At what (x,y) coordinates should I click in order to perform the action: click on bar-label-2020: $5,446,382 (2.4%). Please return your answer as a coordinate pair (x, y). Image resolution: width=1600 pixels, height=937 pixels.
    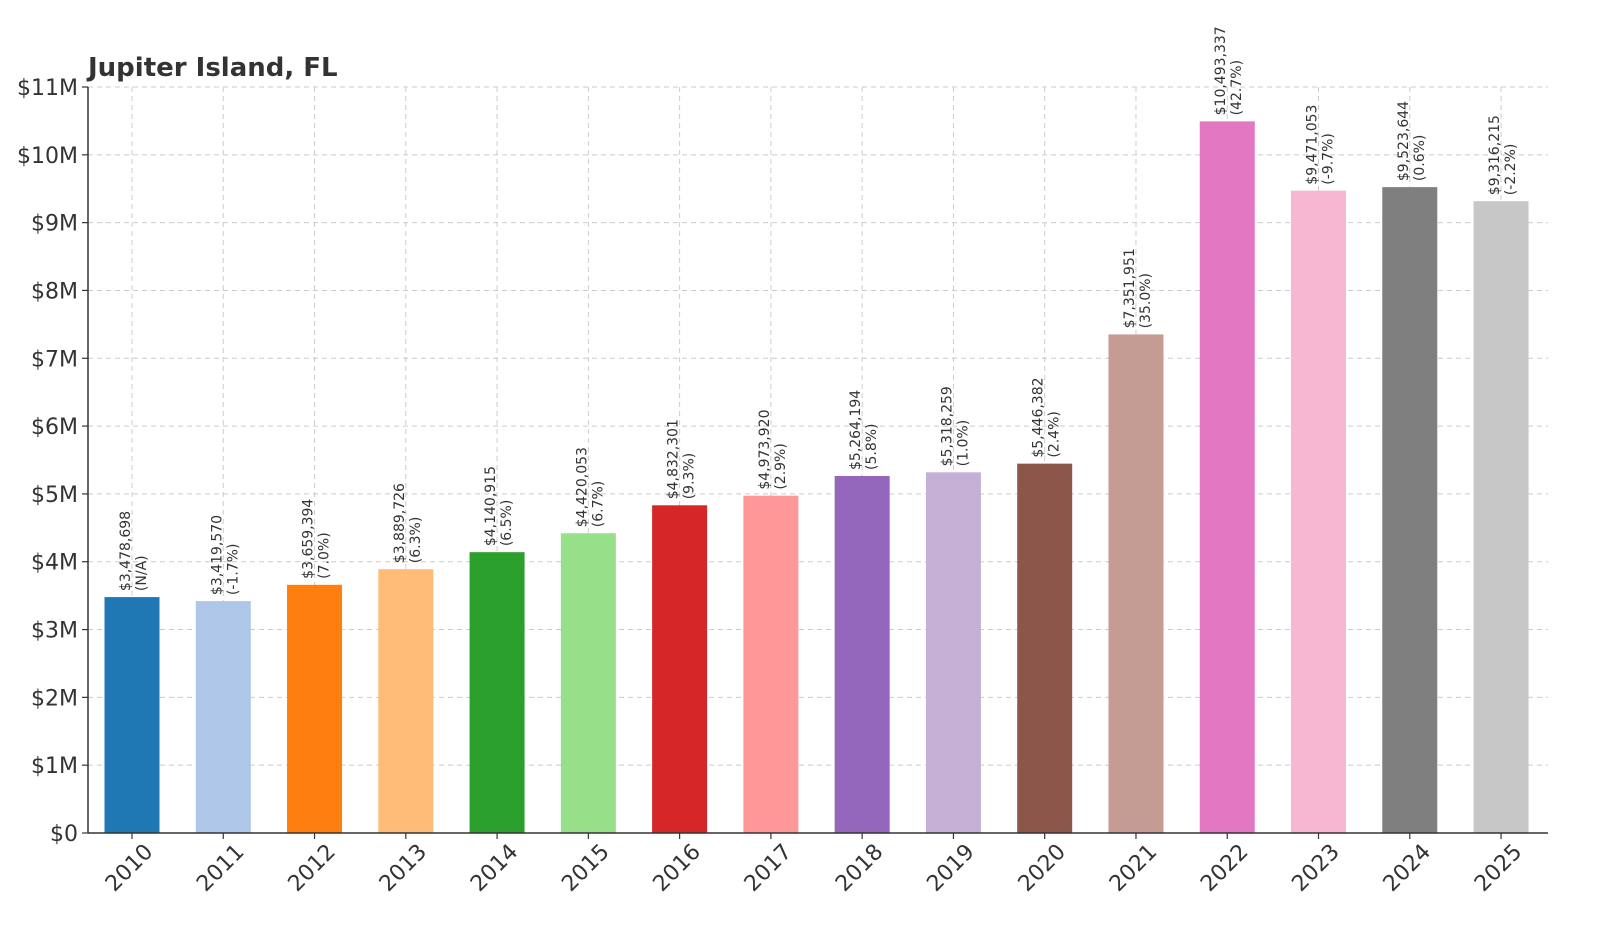
    Looking at the image, I should click on (1047, 417).